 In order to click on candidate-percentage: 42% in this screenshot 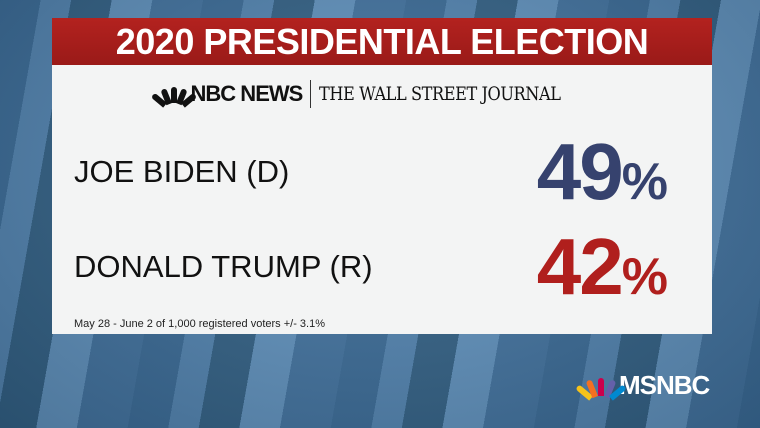, I will do `click(602, 267)`.